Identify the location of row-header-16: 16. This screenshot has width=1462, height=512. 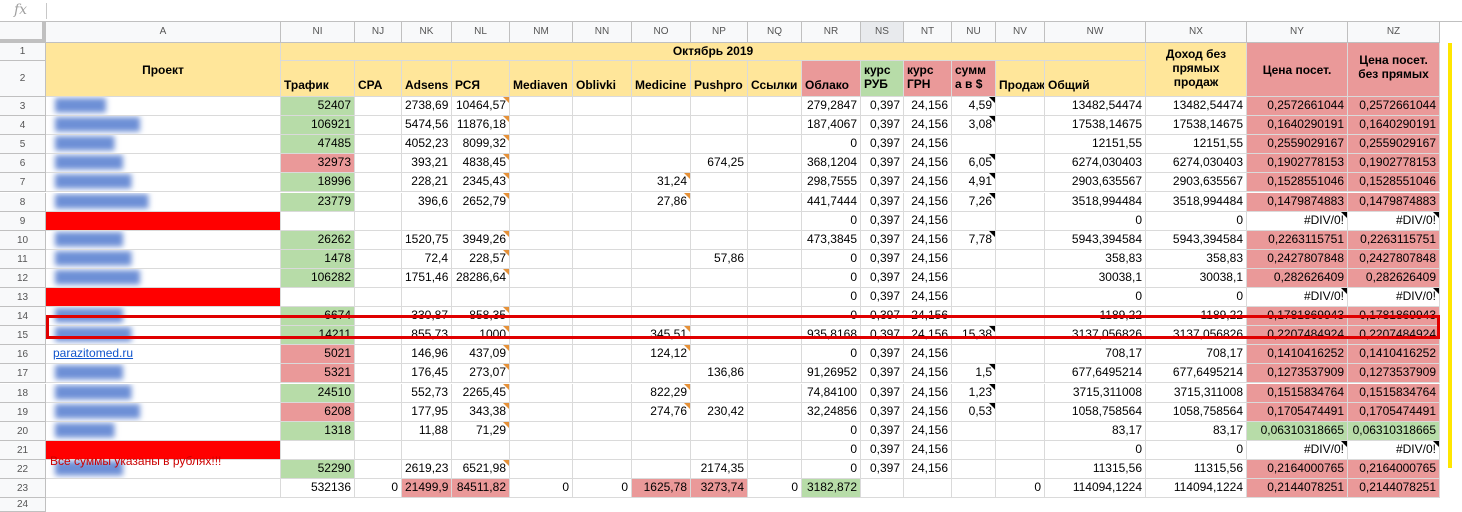
(23, 355).